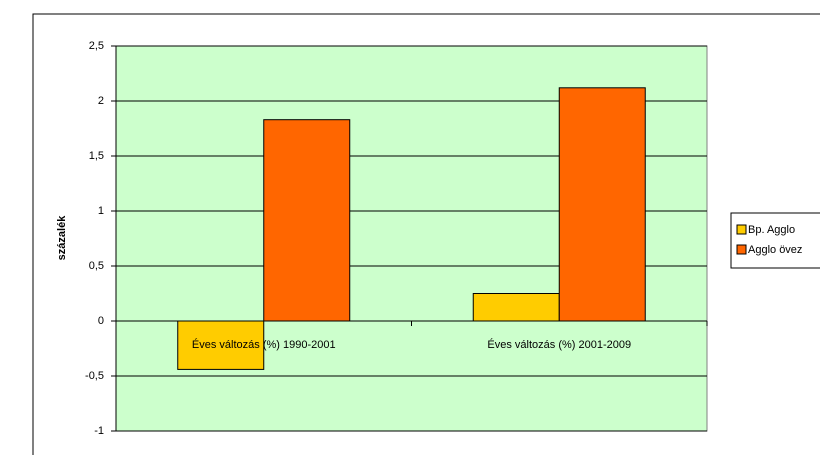  What do you see at coordinates (775, 240) in the screenshot?
I see `legend-box` at bounding box center [775, 240].